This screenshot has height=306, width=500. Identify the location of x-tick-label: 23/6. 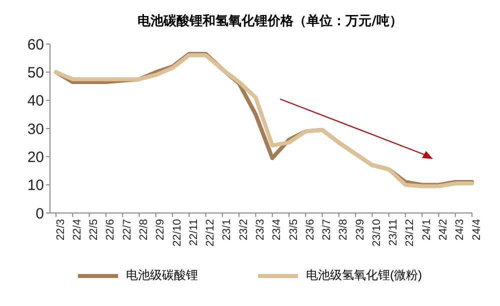
(310, 229).